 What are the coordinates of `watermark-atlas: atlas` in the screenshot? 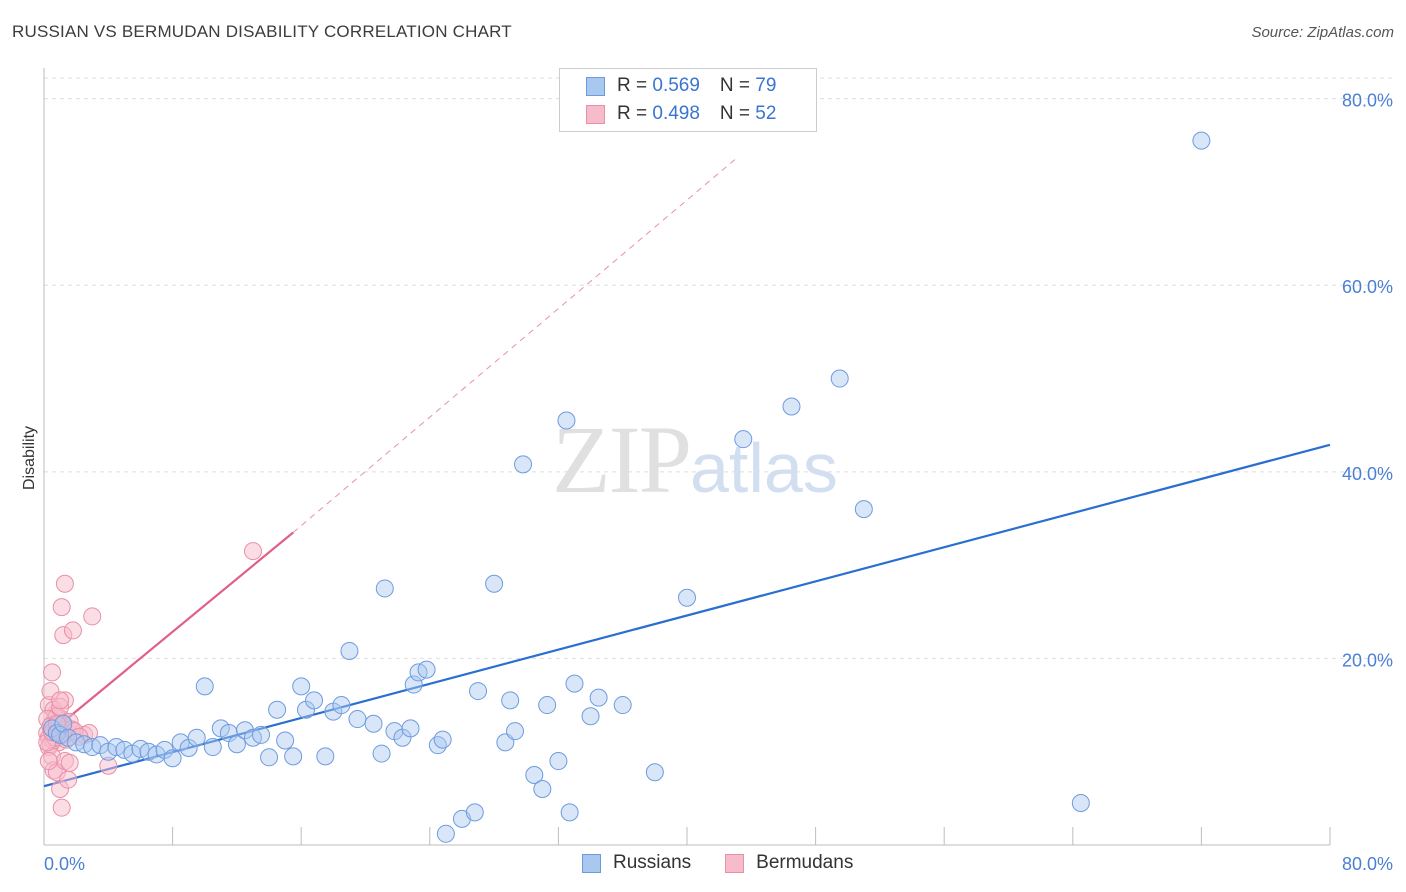 It's located at (764, 468).